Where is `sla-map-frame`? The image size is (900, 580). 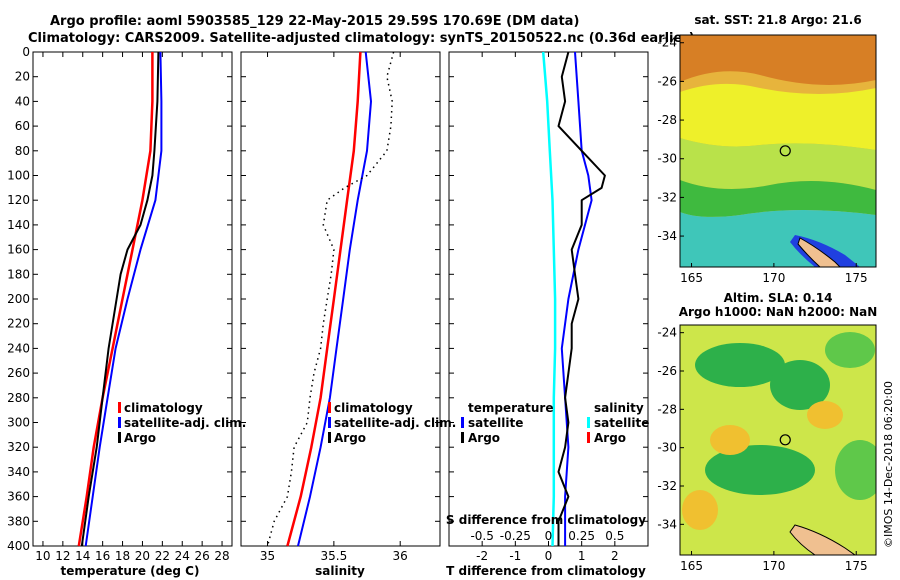 sla-map-frame is located at coordinates (778, 440).